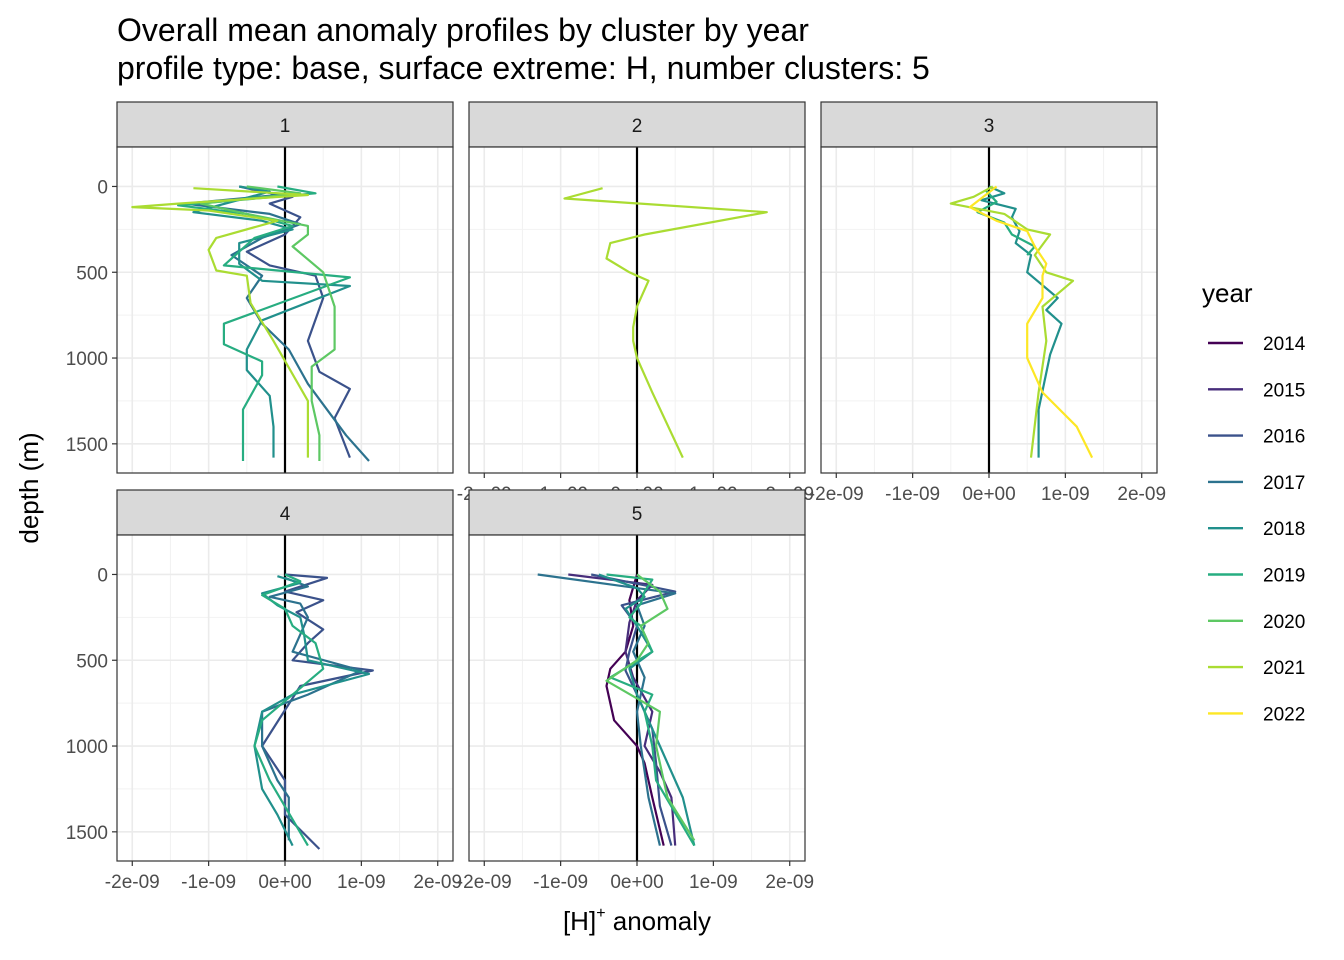  I want to click on legend-item-2019: 2019, so click(1256, 576).